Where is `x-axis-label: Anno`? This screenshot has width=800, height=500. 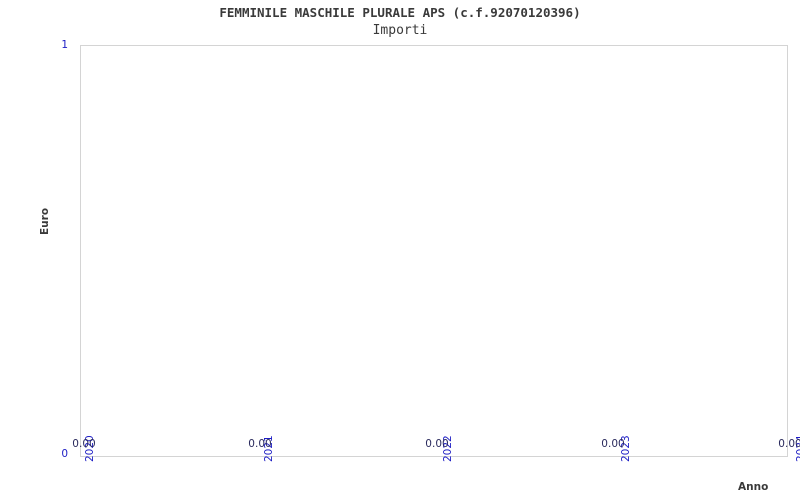 x-axis-label: Anno is located at coordinates (753, 487).